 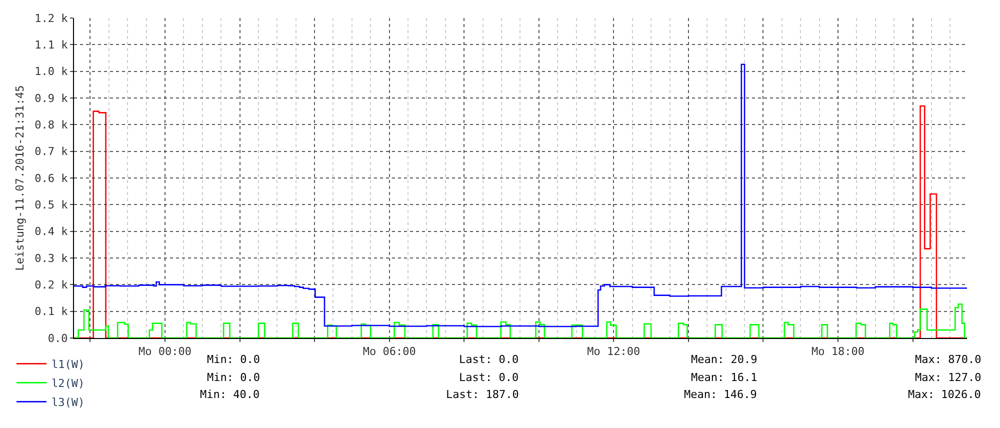 What do you see at coordinates (230, 394) in the screenshot?
I see `text: Min: 40.0` at bounding box center [230, 394].